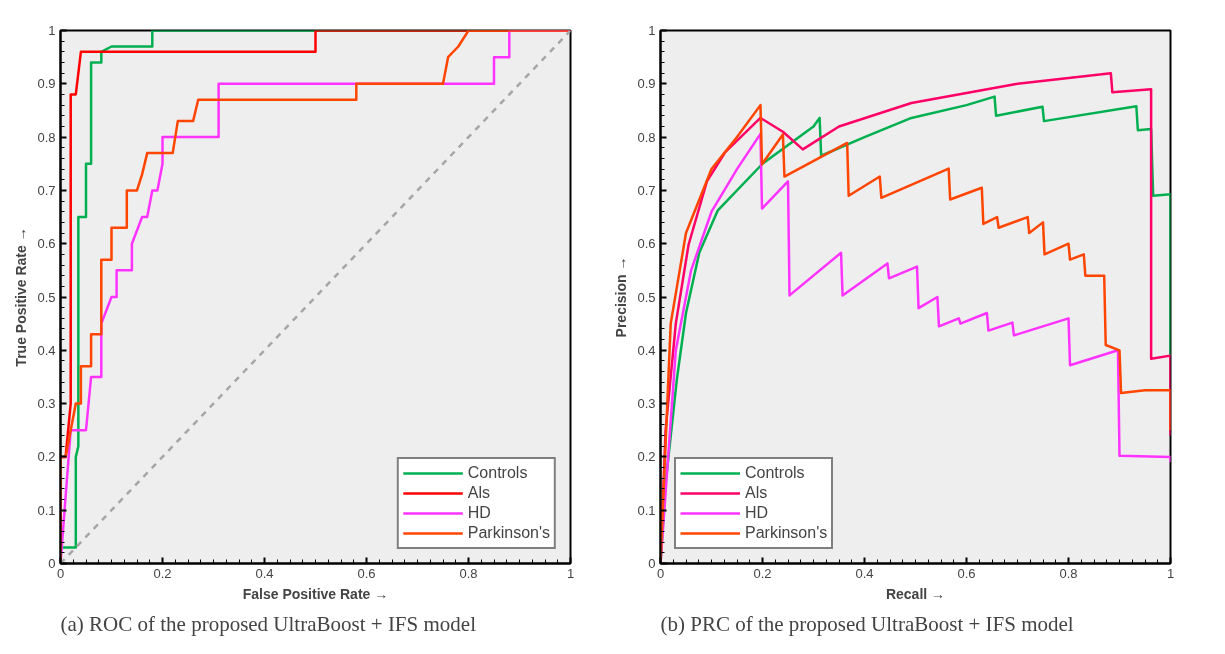 This screenshot has width=1225, height=654. I want to click on x-axis-title: Recall →, so click(915, 593).